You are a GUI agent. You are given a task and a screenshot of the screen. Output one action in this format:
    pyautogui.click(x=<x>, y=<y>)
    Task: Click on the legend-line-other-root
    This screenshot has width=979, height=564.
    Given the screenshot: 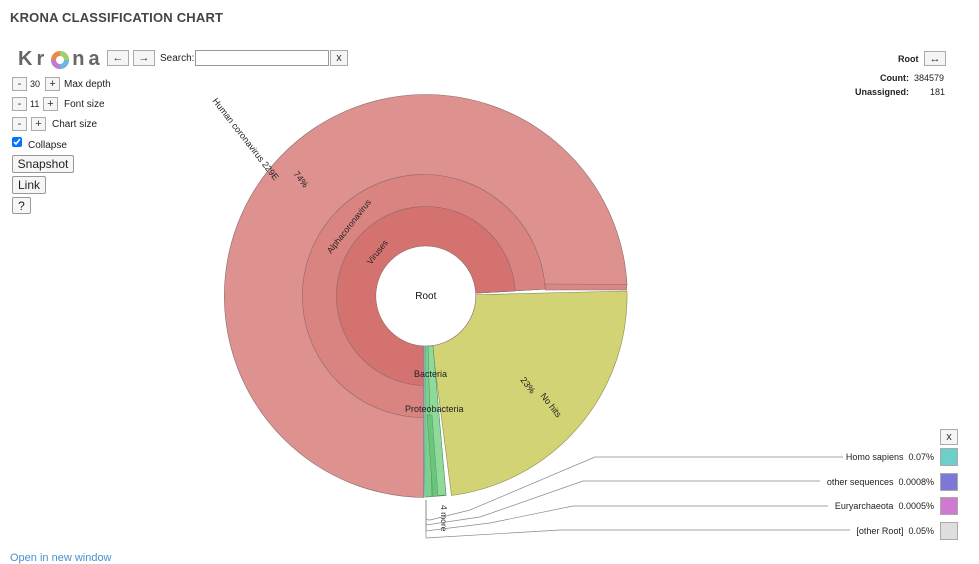 What is the action you would take?
    pyautogui.click(x=637, y=519)
    